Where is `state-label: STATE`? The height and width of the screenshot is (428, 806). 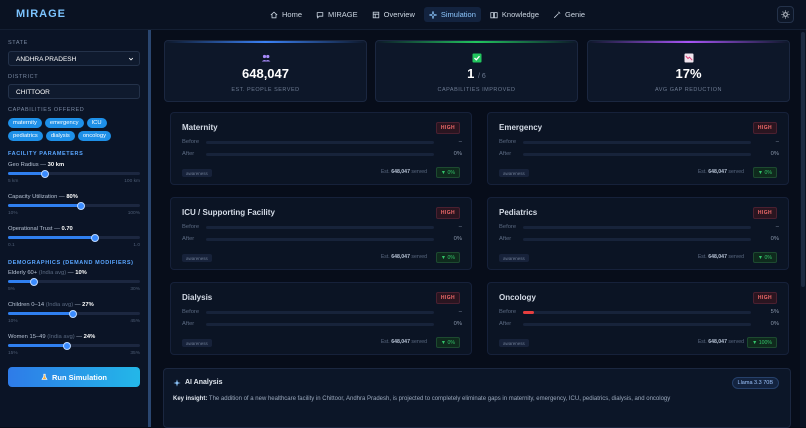
state-label: STATE is located at coordinates (18, 43).